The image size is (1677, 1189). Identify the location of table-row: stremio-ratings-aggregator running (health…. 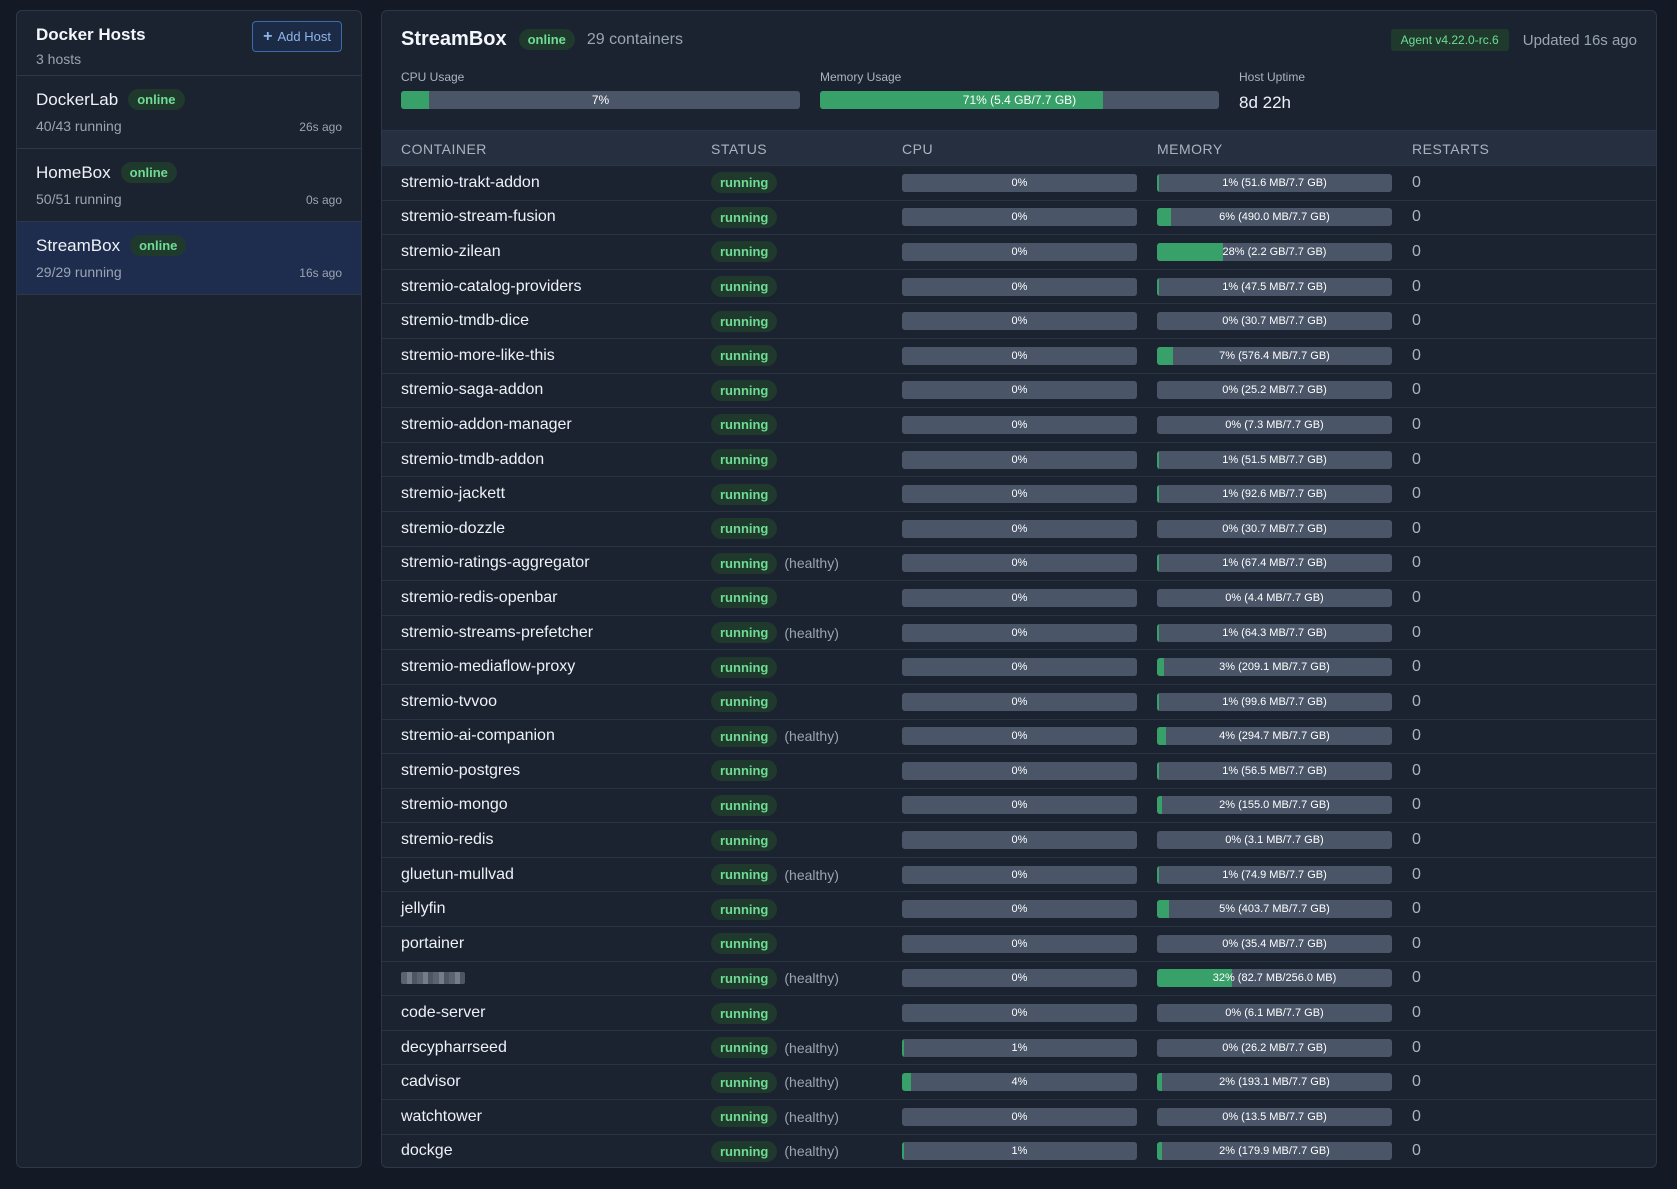
(1019, 564).